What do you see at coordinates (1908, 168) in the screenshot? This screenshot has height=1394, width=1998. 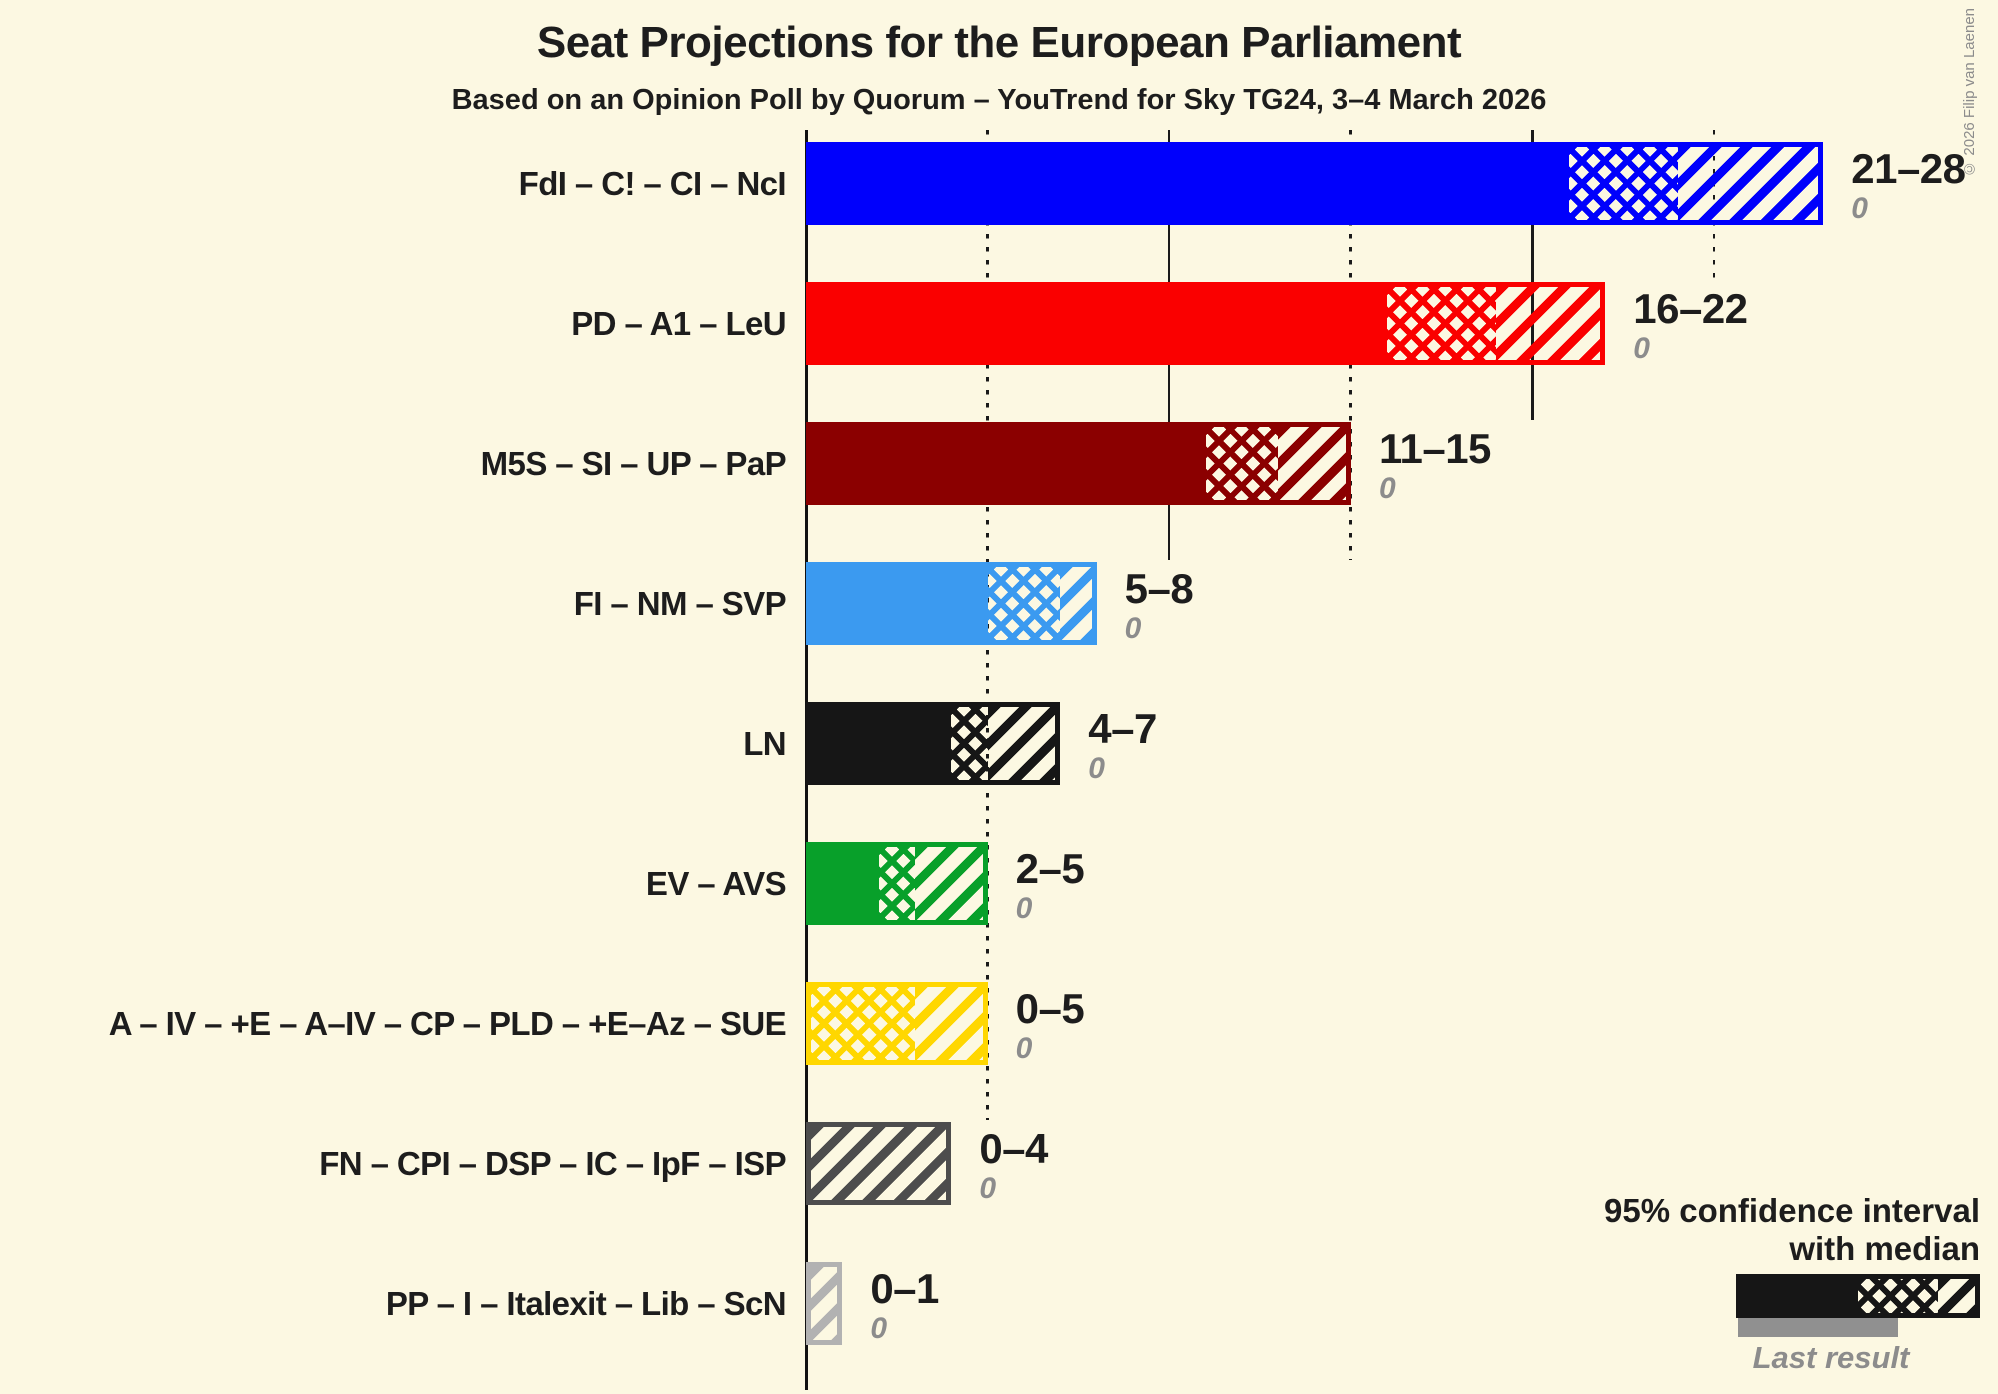 I see `seat-range-label: 21–28` at bounding box center [1908, 168].